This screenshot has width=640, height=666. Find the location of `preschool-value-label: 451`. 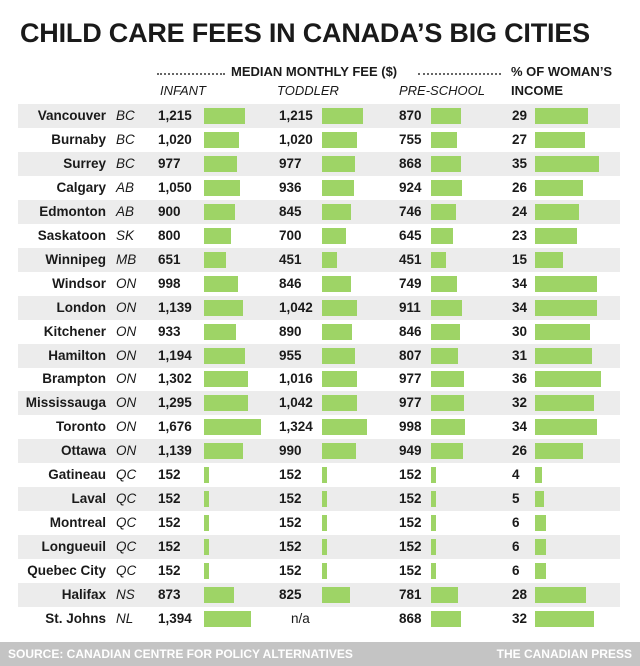

preschool-value-label: 451 is located at coordinates (410, 259).